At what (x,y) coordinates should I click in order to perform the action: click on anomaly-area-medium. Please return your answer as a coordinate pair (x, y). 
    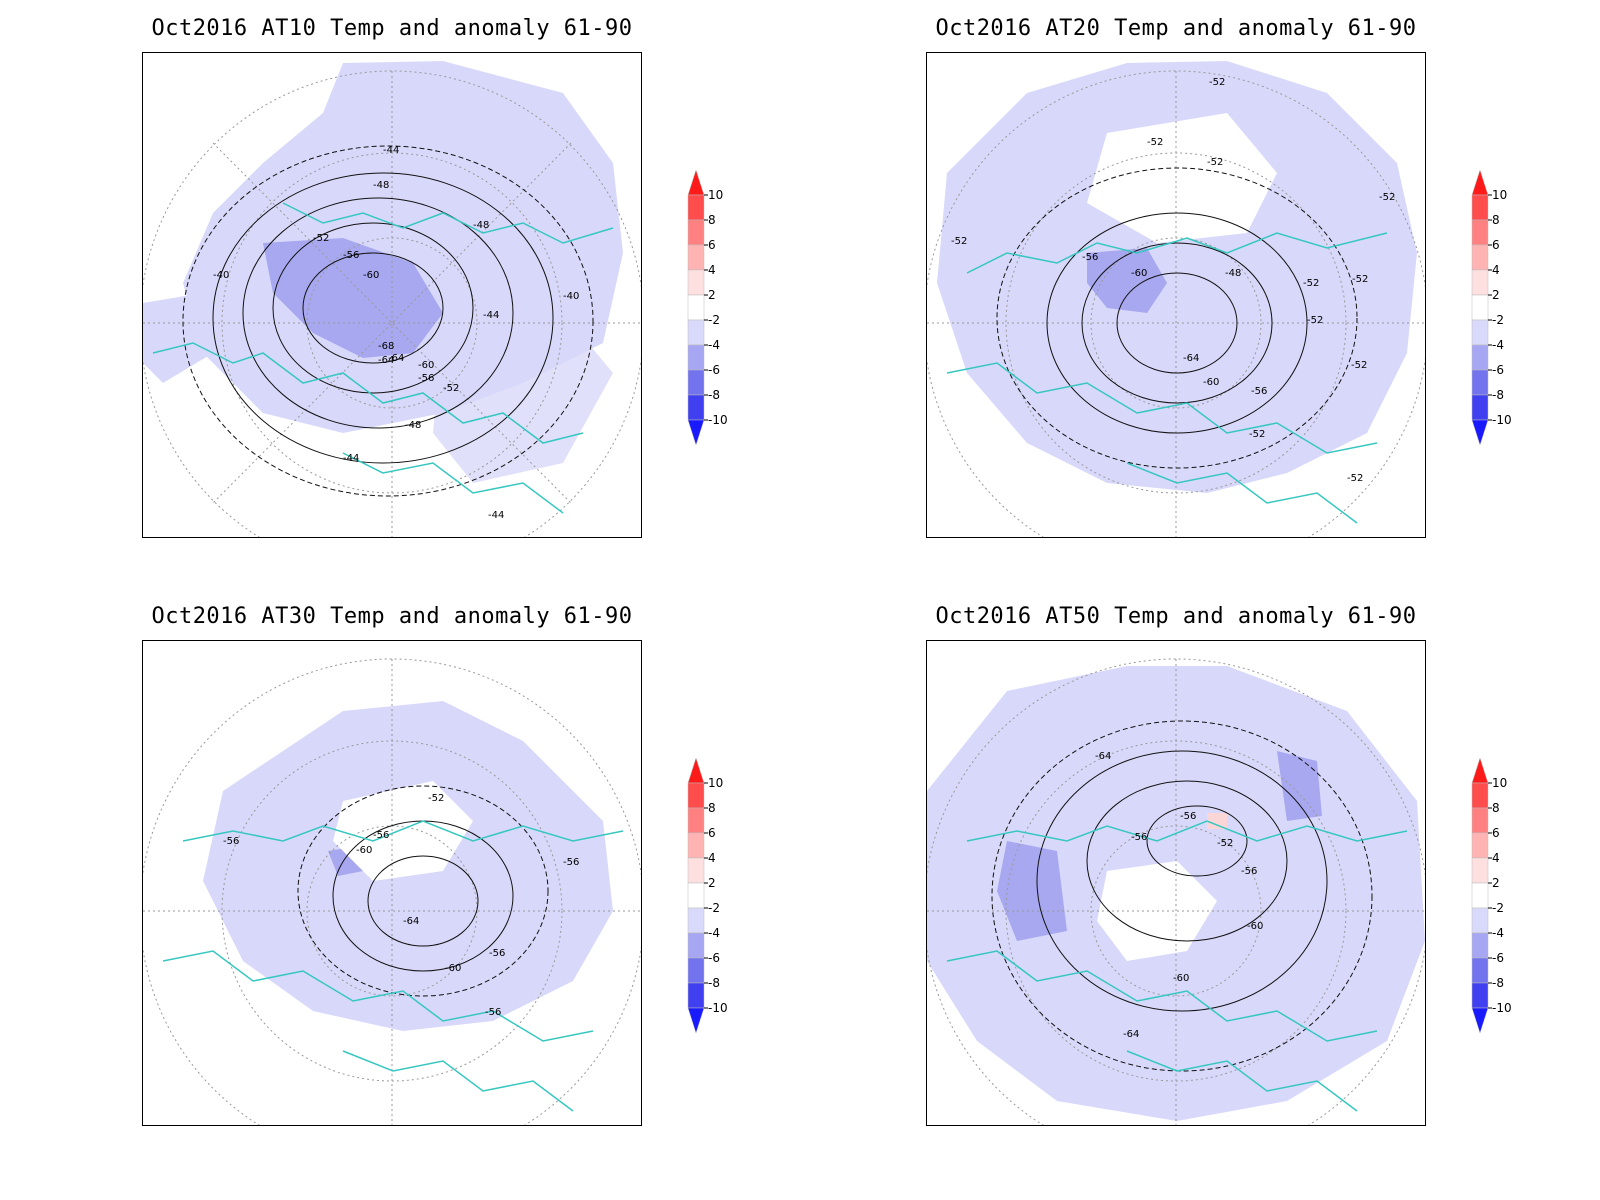
    Looking at the image, I should click on (1032, 891).